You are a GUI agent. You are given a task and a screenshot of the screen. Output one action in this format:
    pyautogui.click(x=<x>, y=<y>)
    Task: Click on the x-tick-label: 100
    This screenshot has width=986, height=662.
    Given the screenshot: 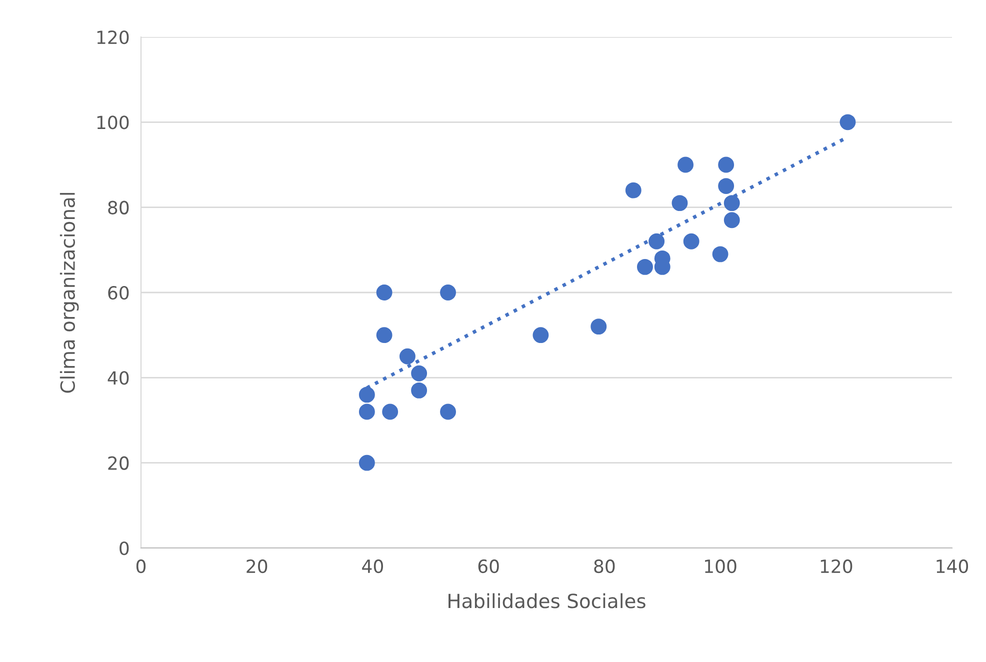 What is the action you would take?
    pyautogui.click(x=720, y=566)
    